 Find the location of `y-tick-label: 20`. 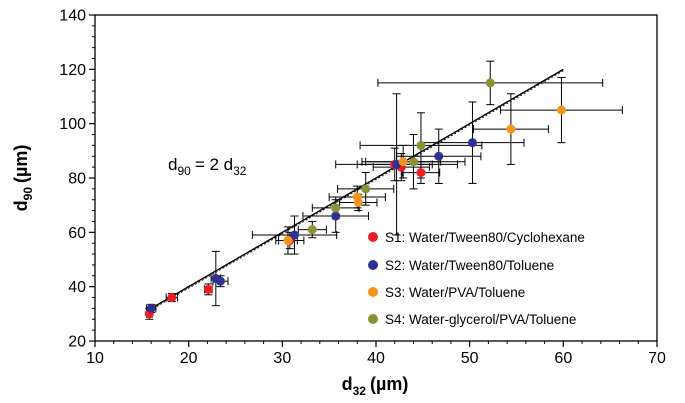

y-tick-label: 20 is located at coordinates (77, 342).